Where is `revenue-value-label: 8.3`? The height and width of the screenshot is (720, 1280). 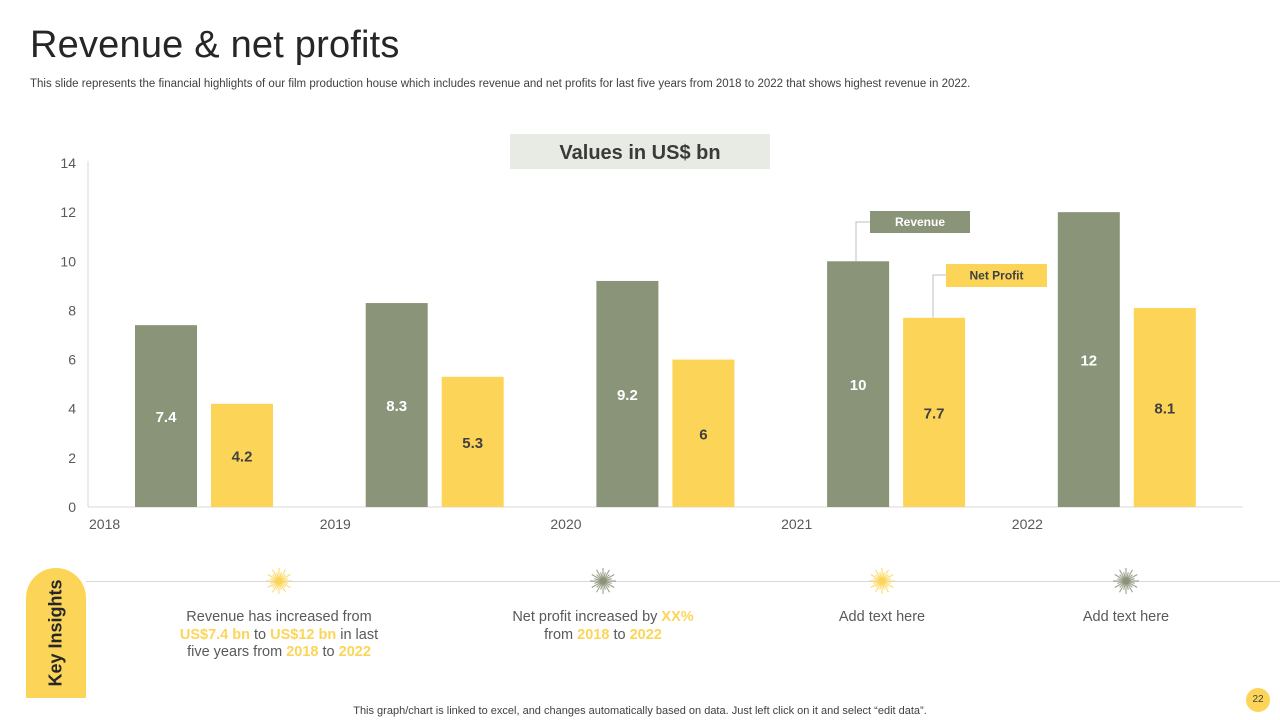
revenue-value-label: 8.3 is located at coordinates (396, 406).